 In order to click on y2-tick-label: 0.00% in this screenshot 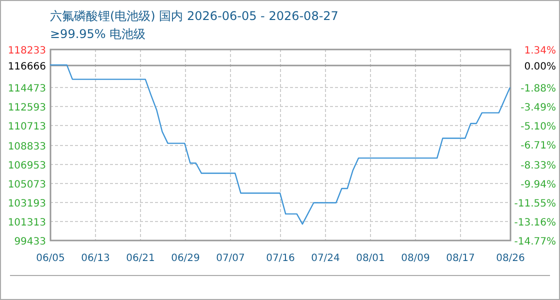, I will do `click(540, 67)`.